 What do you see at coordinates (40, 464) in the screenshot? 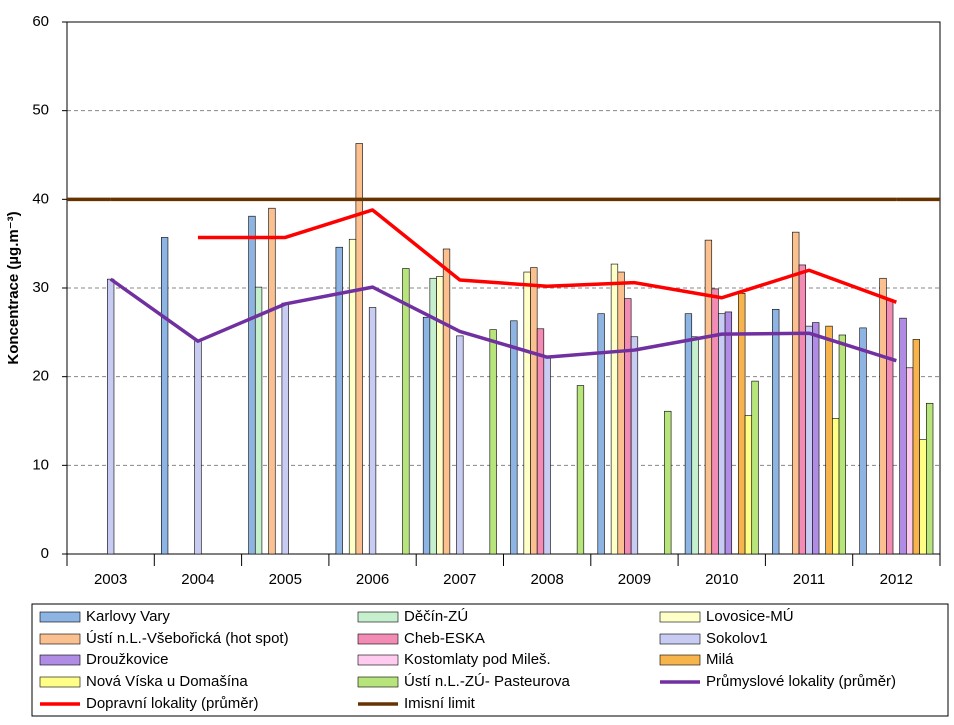
I see `y-tick-label: 10` at bounding box center [40, 464].